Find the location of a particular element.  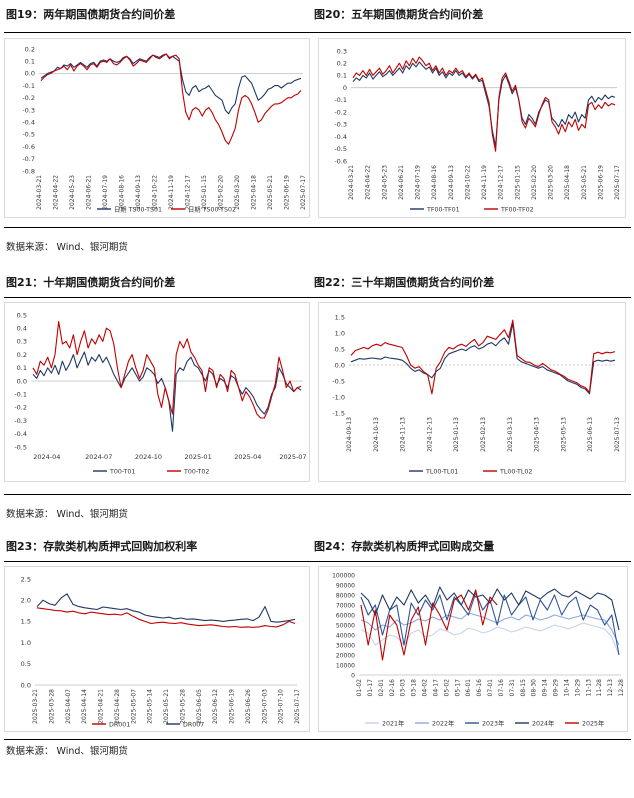

chart21-title: 图21：十年期国债期货合约间价差 is located at coordinates (91, 282).